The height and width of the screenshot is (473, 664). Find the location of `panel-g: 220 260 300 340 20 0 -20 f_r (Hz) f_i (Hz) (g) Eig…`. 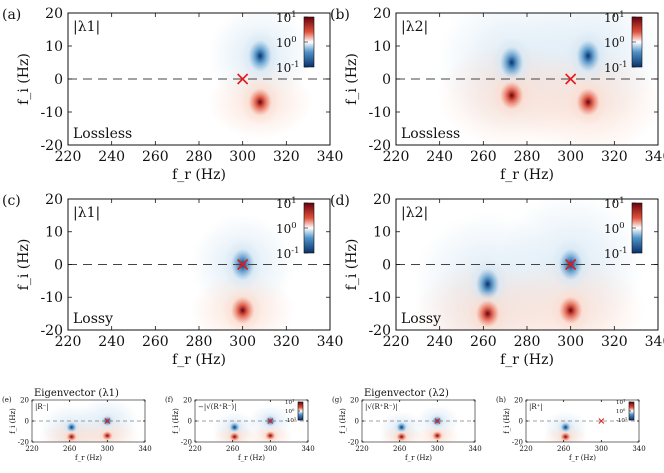

panel-g: 220 260 300 340 20 0 -20 f_r (Hz) f_i (Hz) (g) Eig… is located at coordinates (407, 425).